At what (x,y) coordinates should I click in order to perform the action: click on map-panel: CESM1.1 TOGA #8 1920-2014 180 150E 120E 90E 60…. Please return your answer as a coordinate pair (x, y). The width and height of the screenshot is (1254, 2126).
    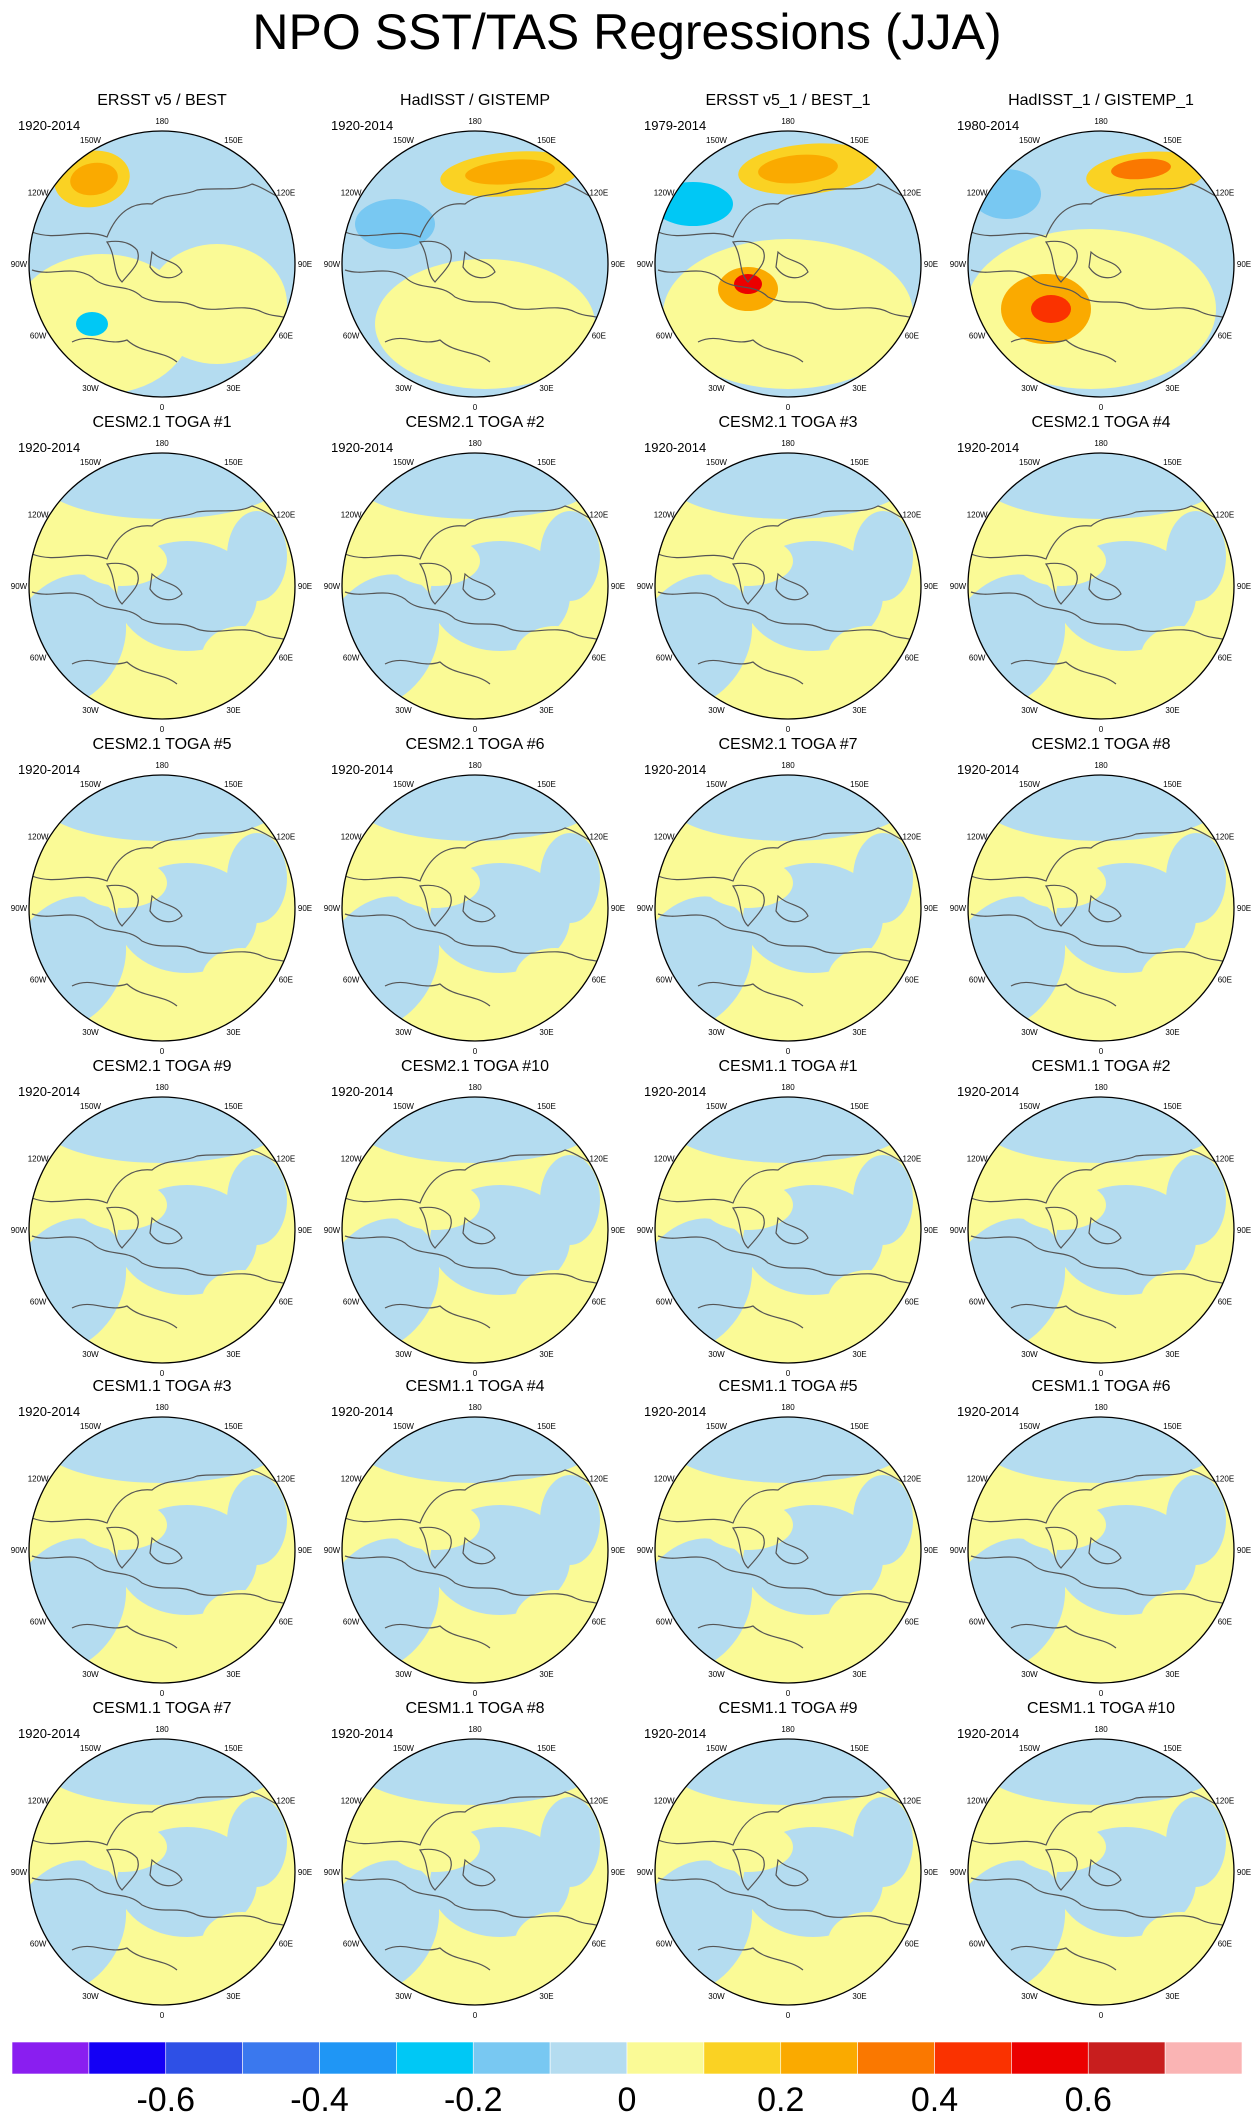
    Looking at the image, I should click on (474, 1860).